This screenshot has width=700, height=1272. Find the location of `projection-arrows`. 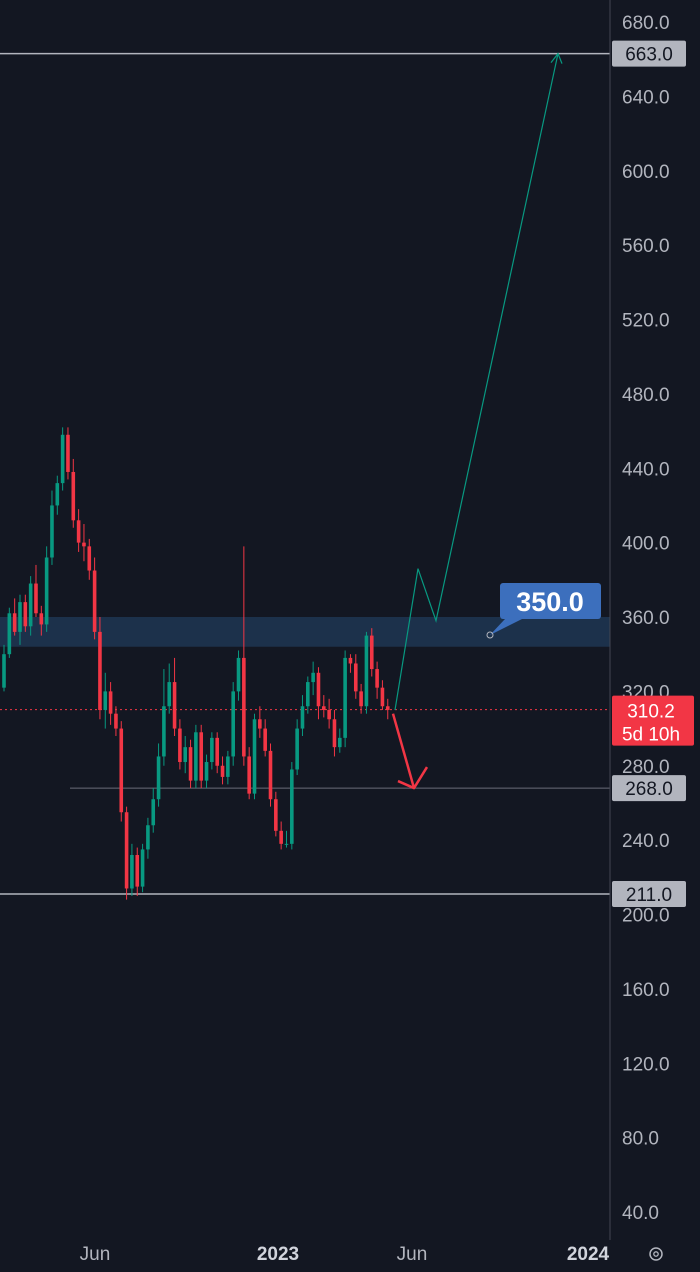

projection-arrows is located at coordinates (477, 421).